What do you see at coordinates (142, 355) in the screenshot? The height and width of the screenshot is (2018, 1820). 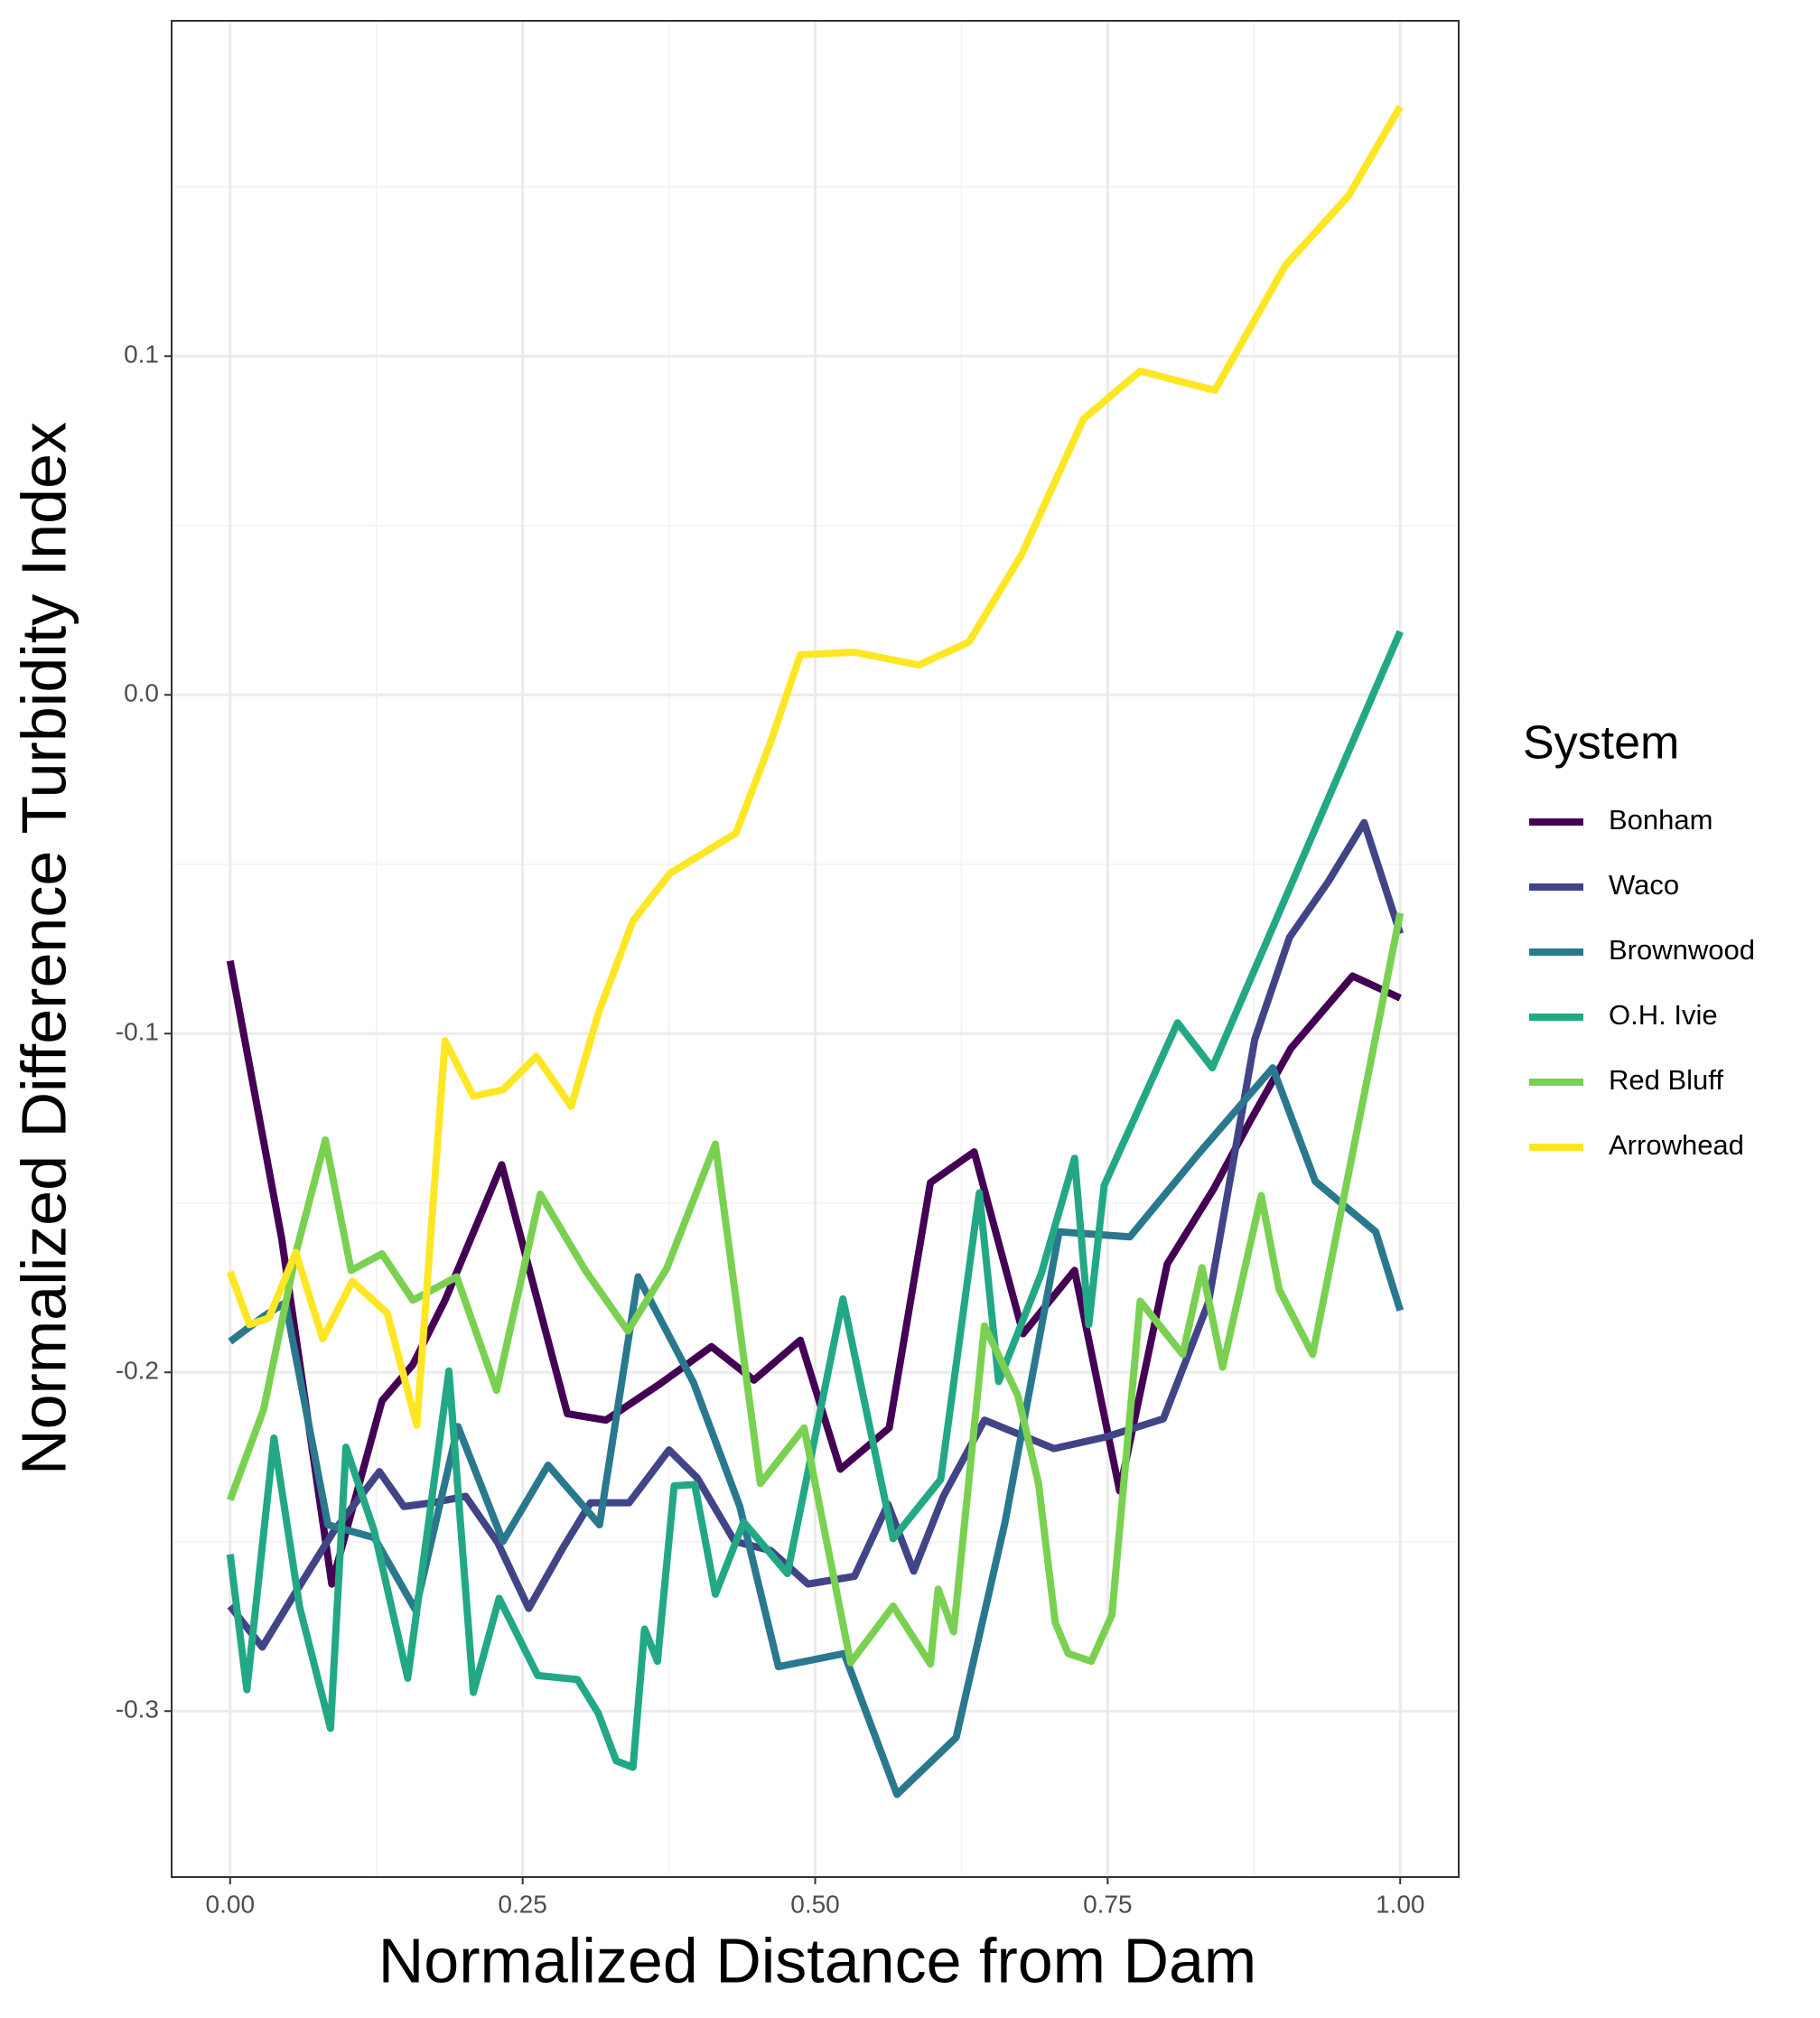 I see `y-tick-label: 0.1` at bounding box center [142, 355].